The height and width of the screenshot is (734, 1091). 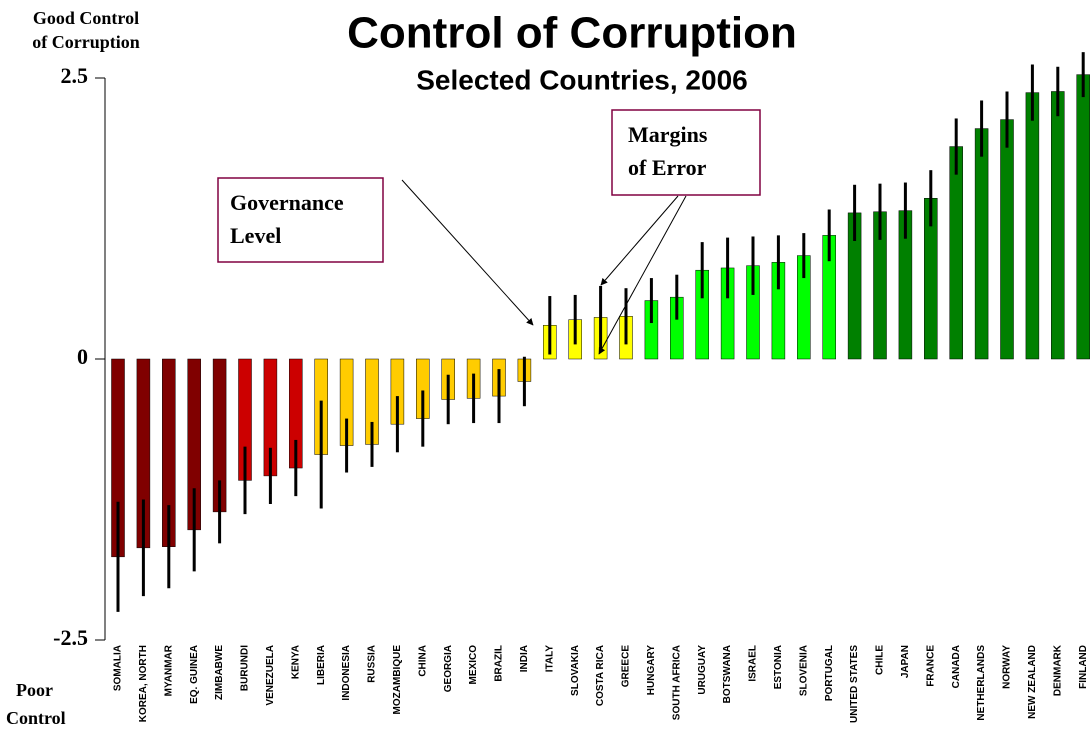 What do you see at coordinates (854, 684) in the screenshot?
I see `x-tick-label: UNITED STATES` at bounding box center [854, 684].